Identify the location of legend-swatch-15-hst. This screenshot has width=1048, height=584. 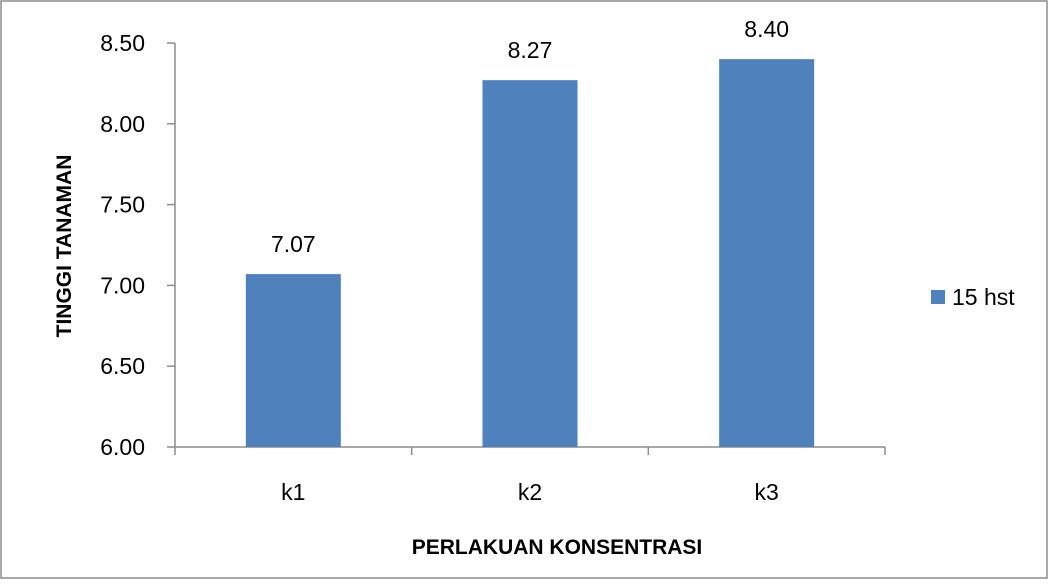
(938, 297).